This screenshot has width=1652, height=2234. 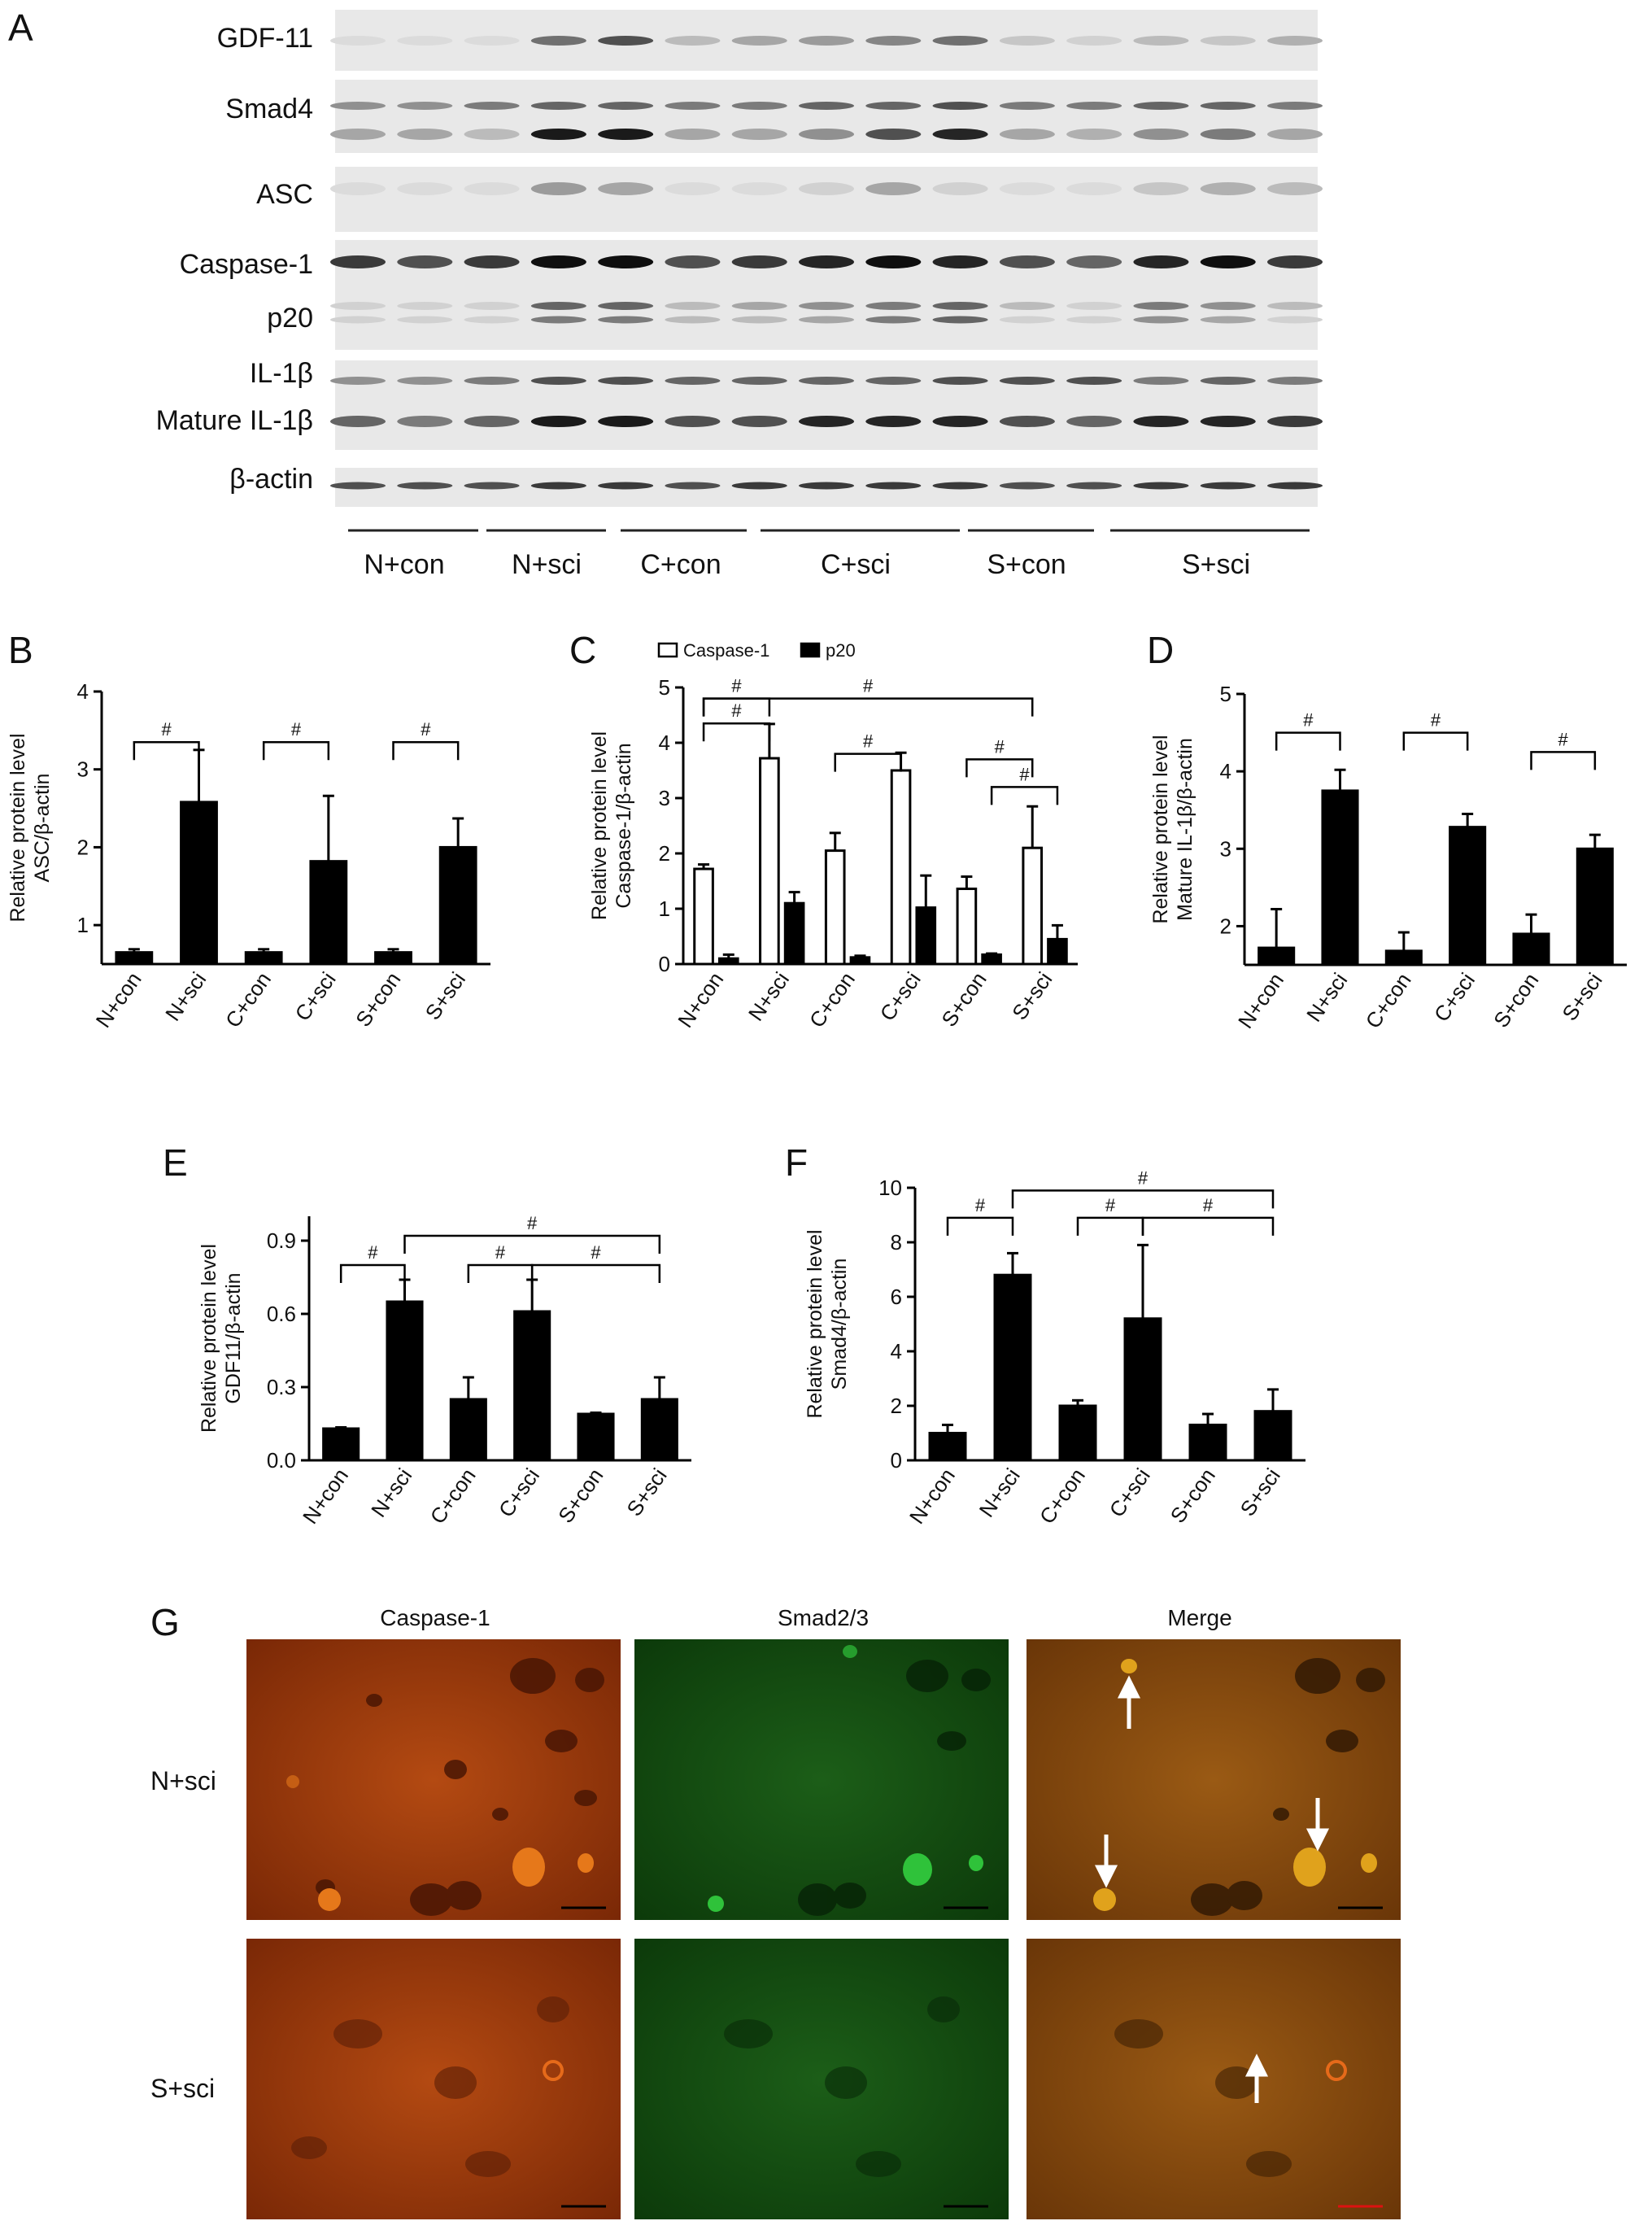 What do you see at coordinates (175, 1162) in the screenshot?
I see `panel-letter-e: E` at bounding box center [175, 1162].